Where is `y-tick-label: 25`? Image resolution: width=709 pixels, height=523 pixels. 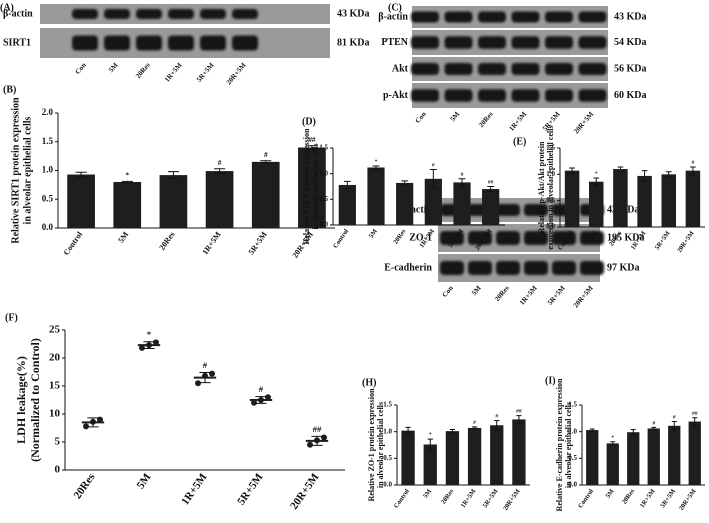 y-tick-label: 25 is located at coordinates (55, 330).